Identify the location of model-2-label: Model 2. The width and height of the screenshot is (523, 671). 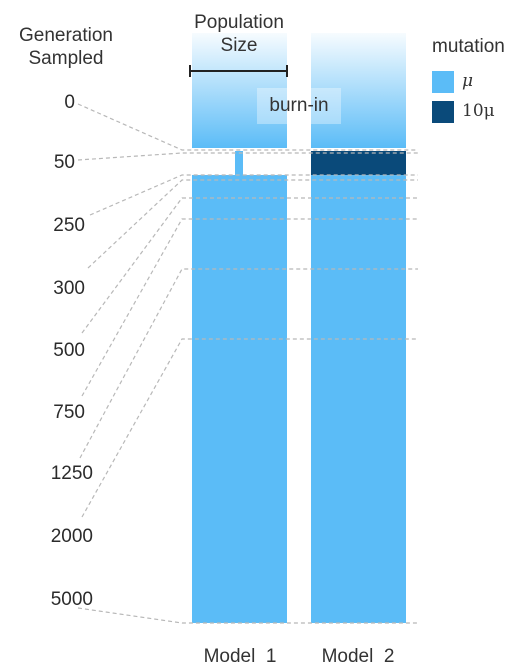
(358, 656).